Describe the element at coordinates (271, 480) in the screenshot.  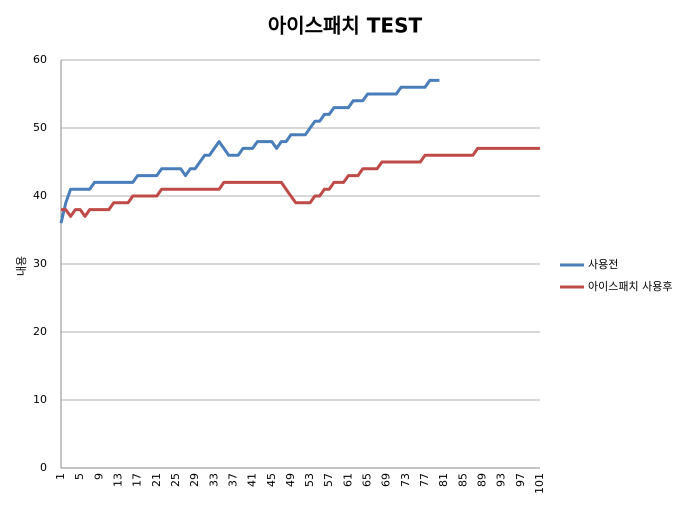
I see `x-tick-label: 45` at that location.